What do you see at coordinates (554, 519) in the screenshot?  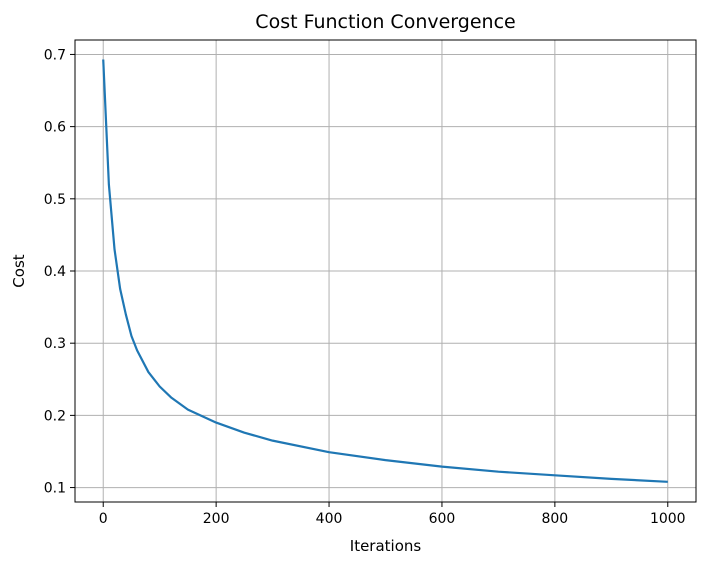 I see `x-tick-label: 800` at bounding box center [554, 519].